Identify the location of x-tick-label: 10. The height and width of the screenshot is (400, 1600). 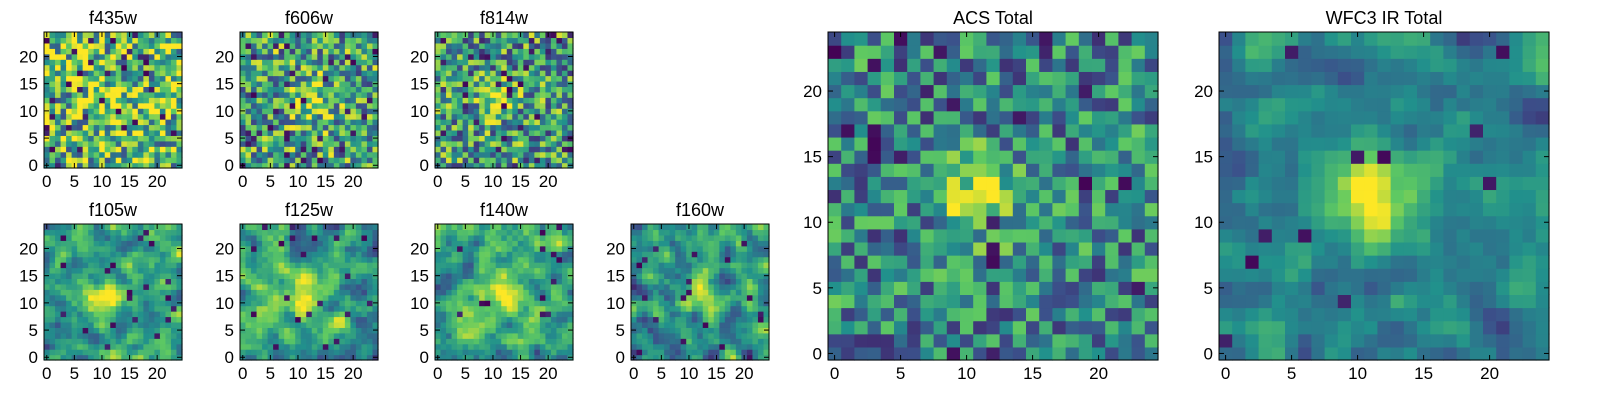
(101, 181).